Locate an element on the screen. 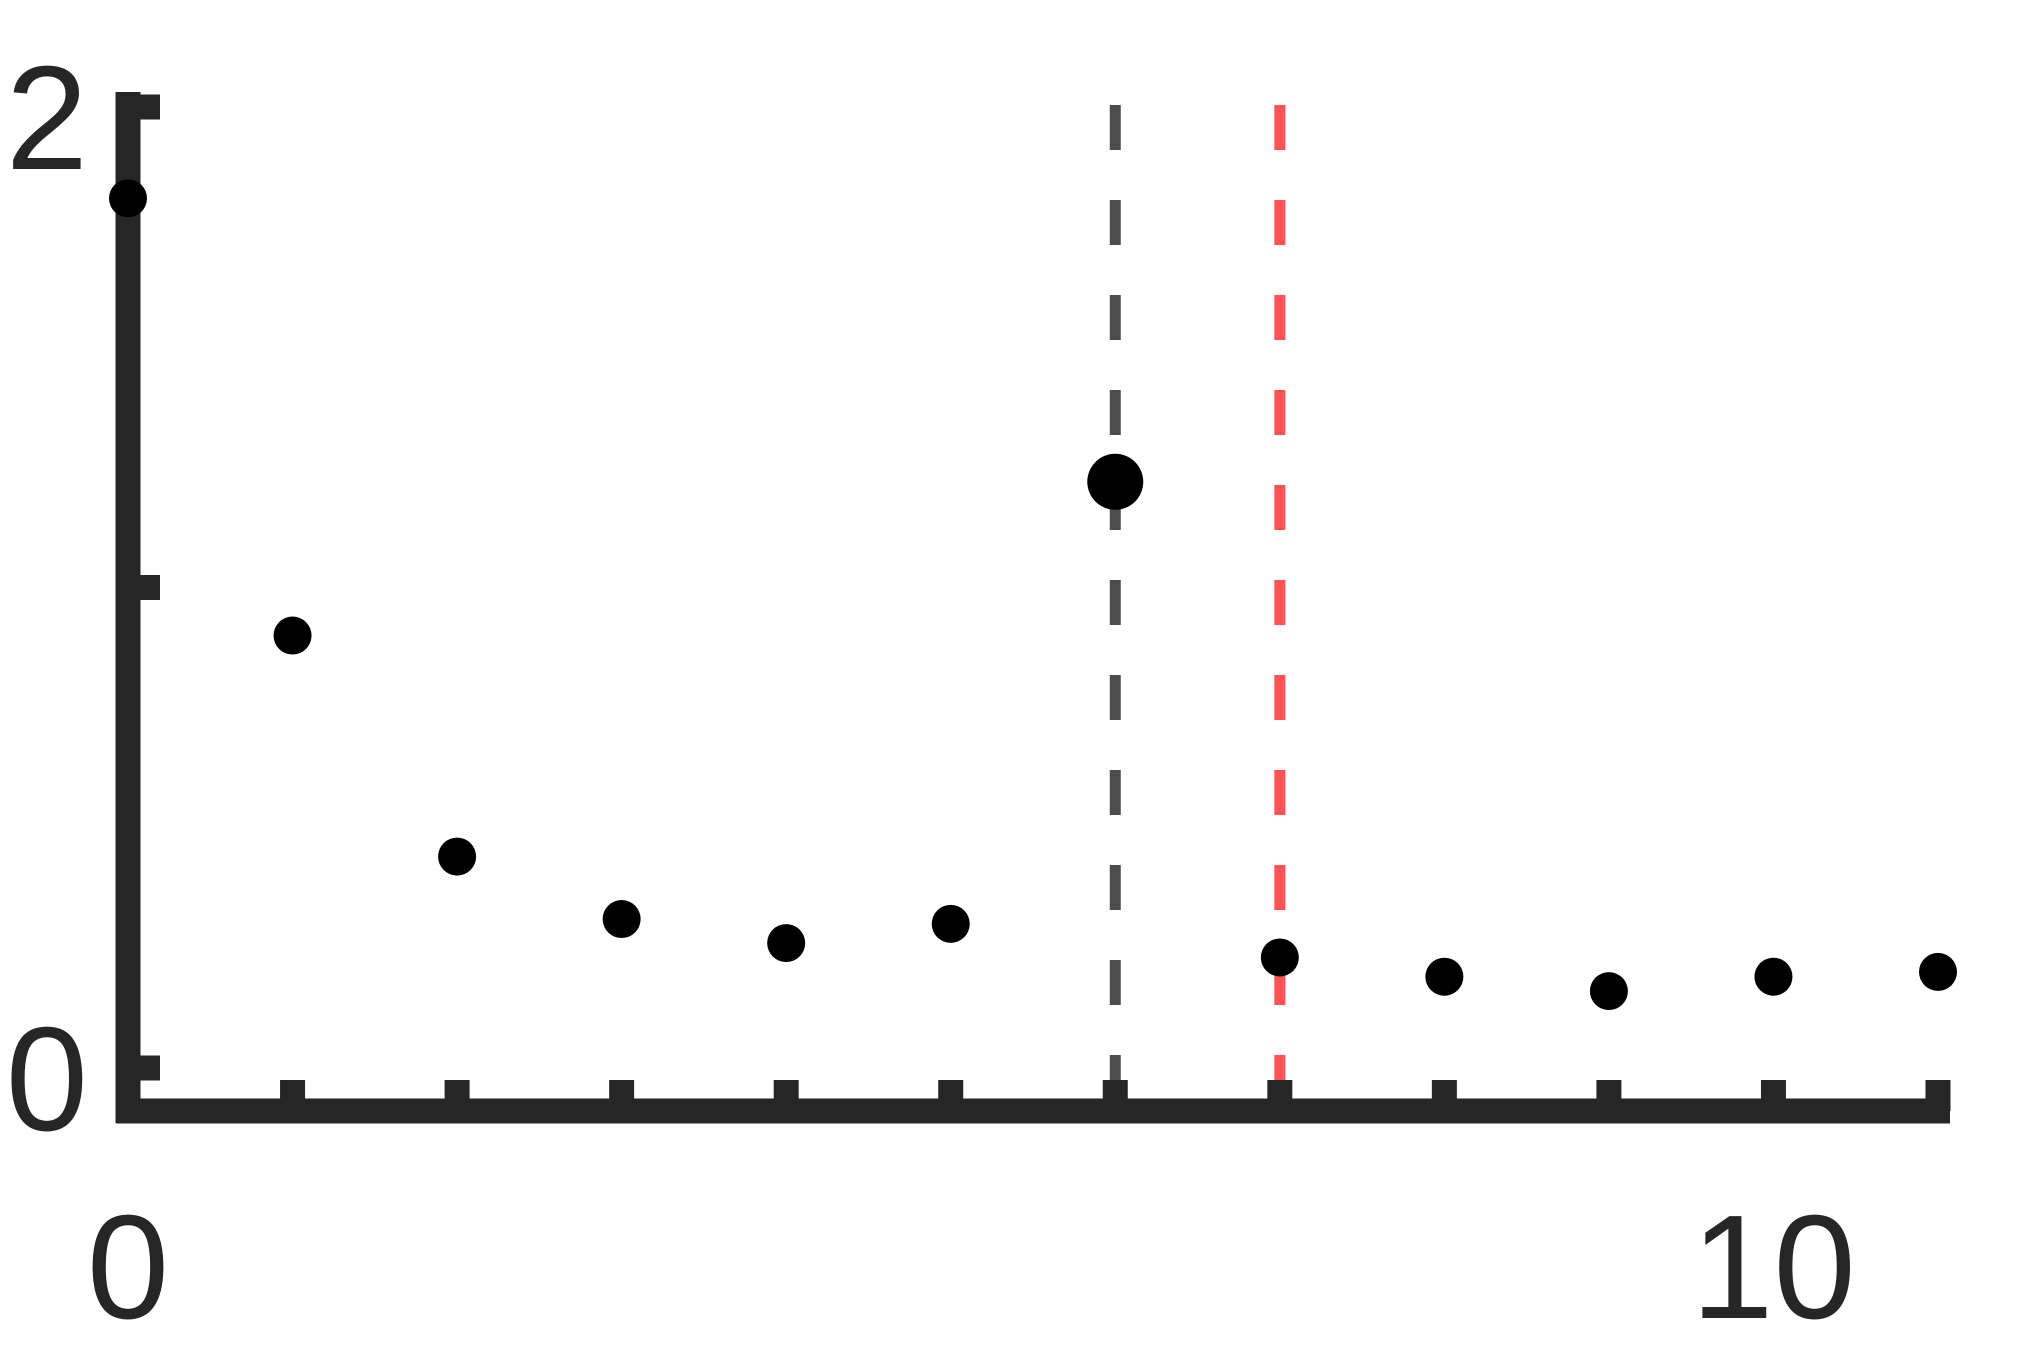 The height and width of the screenshot is (1350, 2025). x-tick-label-0: 0 is located at coordinates (128, 1267).